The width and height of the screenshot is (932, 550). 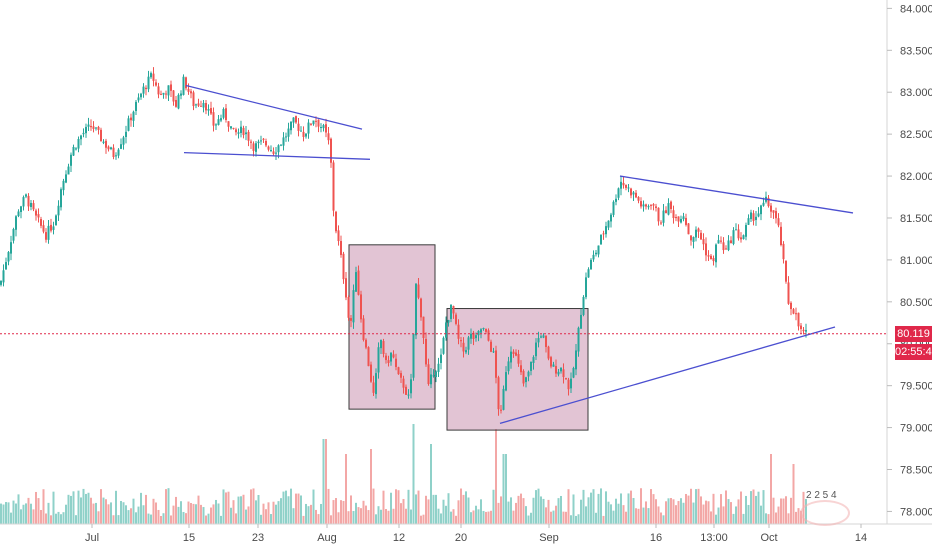 I want to click on x-tick-label: Jul, so click(x=92, y=538).